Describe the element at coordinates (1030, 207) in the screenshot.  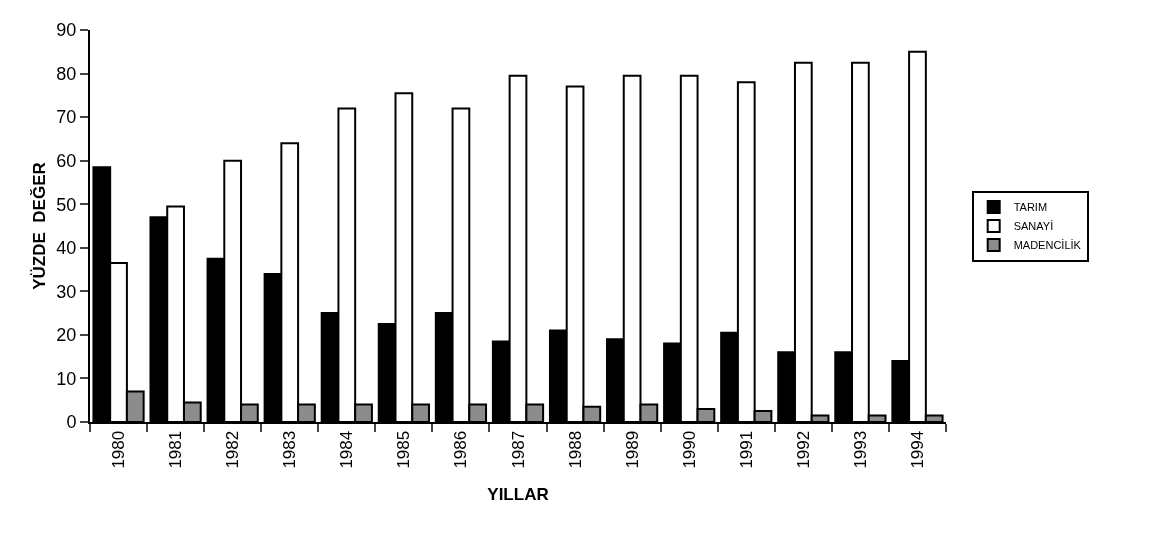
I see `legend-label: TARIM` at that location.